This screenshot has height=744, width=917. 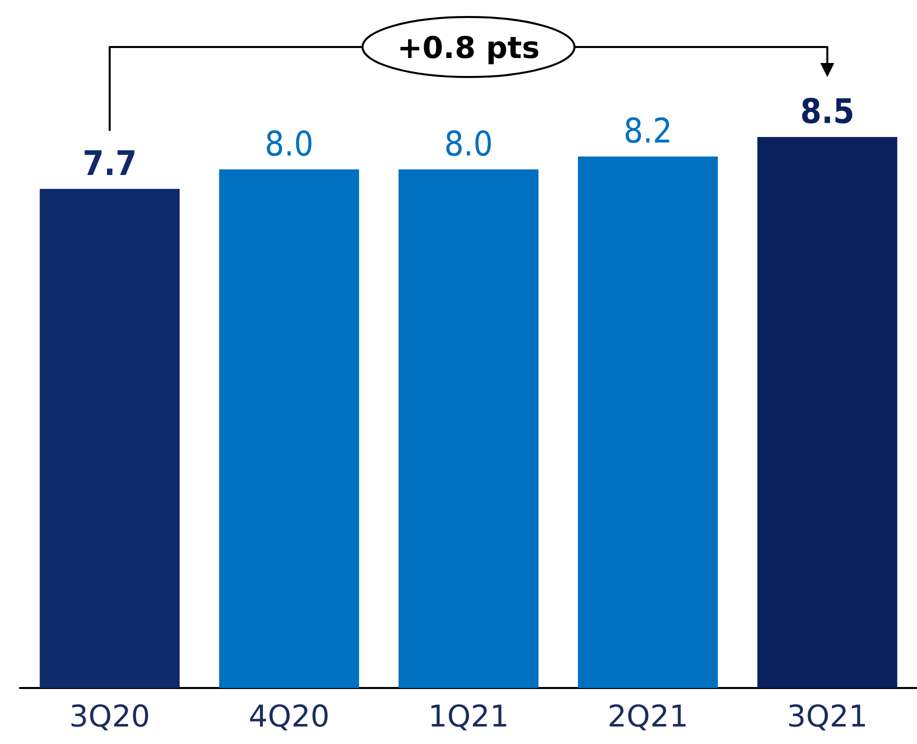 What do you see at coordinates (109, 164) in the screenshot?
I see `data-label: 7.7` at bounding box center [109, 164].